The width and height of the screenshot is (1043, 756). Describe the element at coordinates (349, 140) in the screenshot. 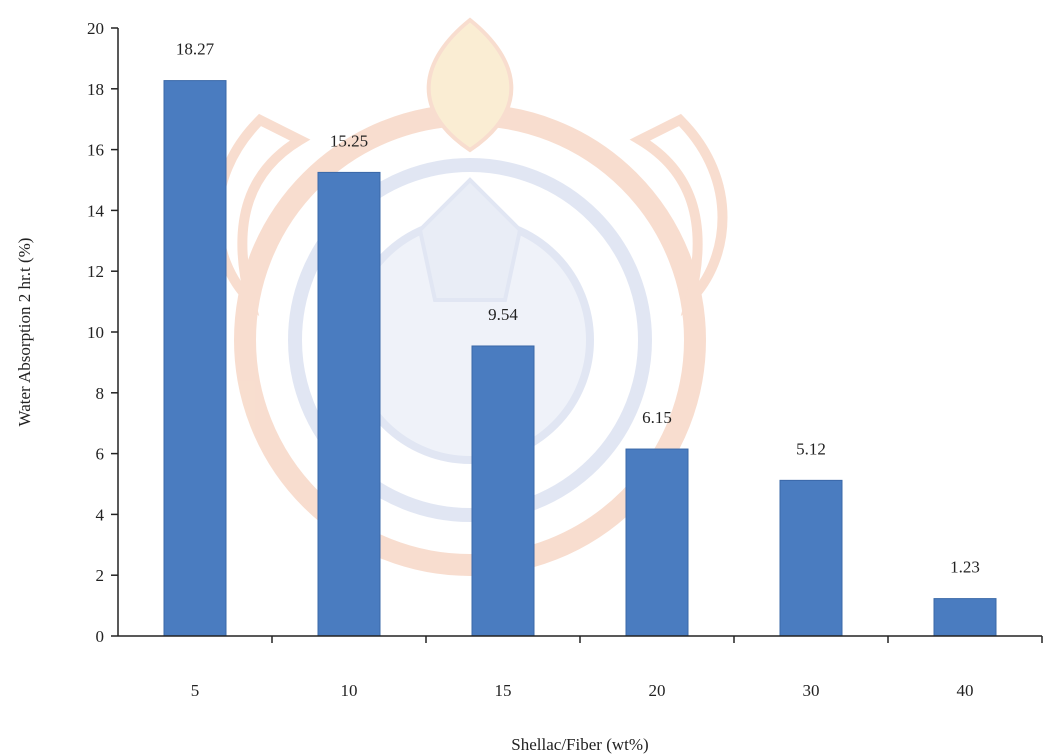

I see `bar-value-label: 15.25` at that location.